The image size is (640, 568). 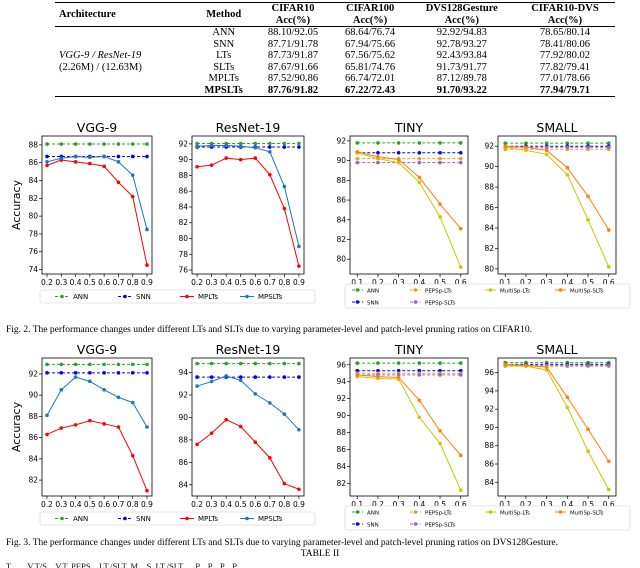 I want to click on table-cell-c10dvs: 77.01/78.66, so click(x=565, y=78).